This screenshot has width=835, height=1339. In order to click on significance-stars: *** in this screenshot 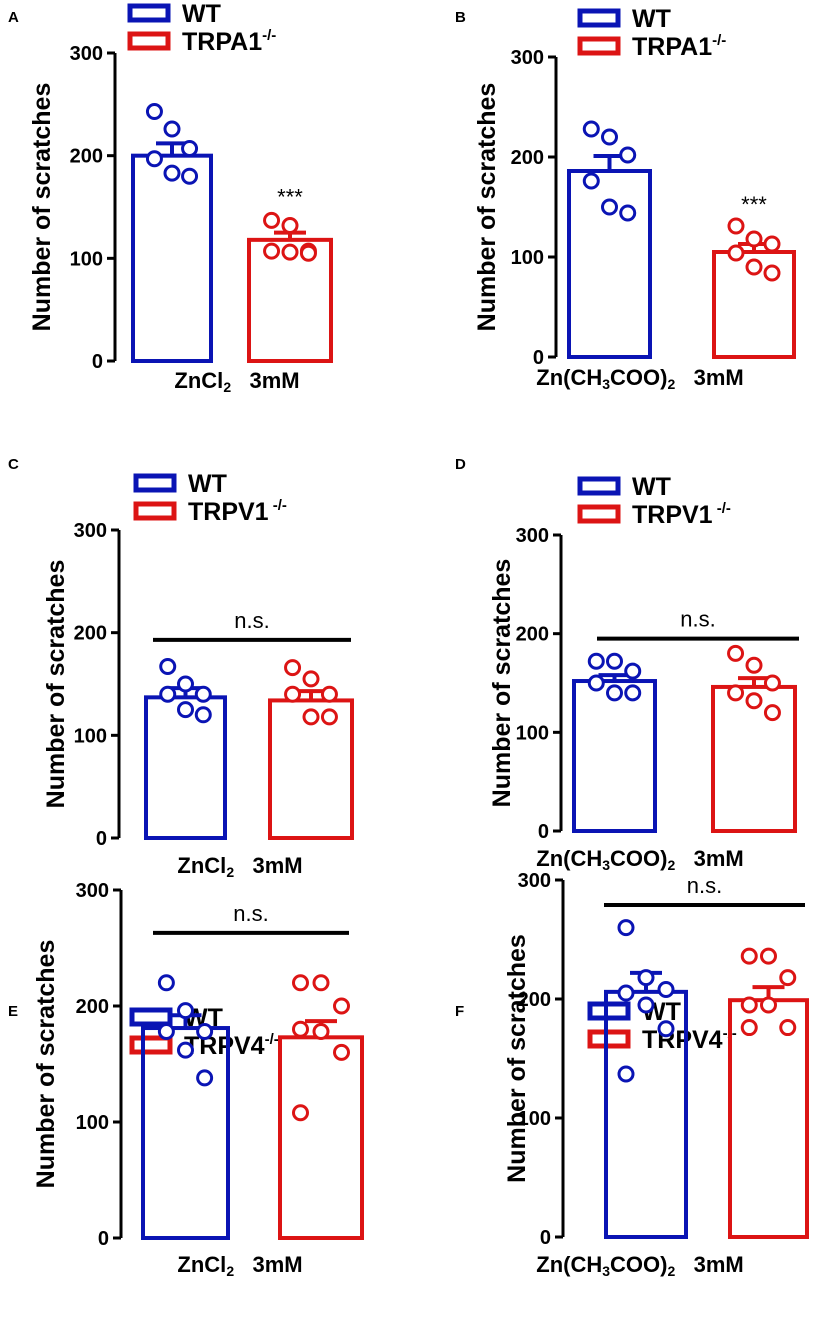, I will do `click(290, 197)`.